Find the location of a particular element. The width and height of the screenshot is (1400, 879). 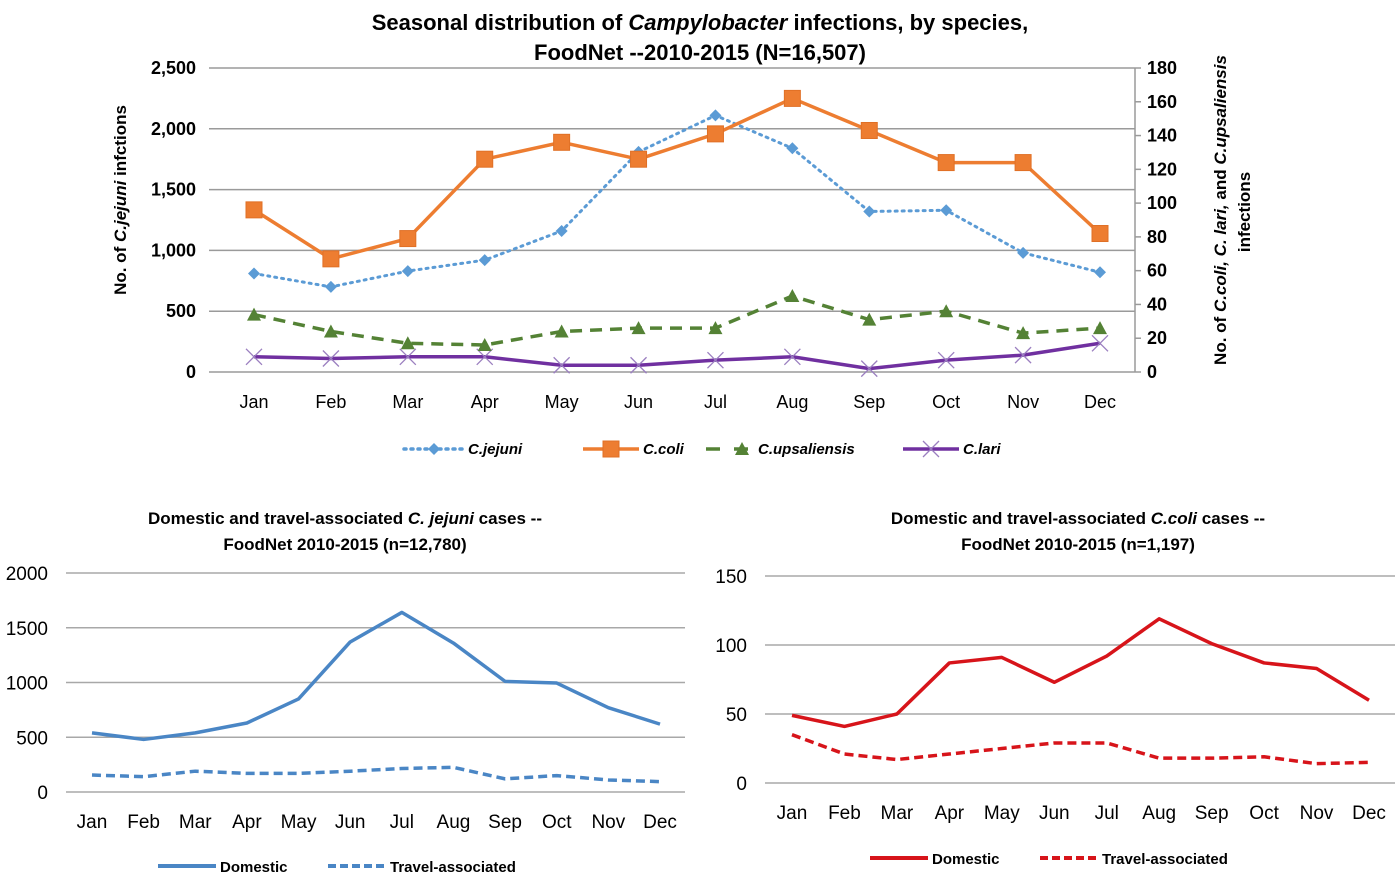

legend-item: C.upsaliensis is located at coordinates (780, 449).